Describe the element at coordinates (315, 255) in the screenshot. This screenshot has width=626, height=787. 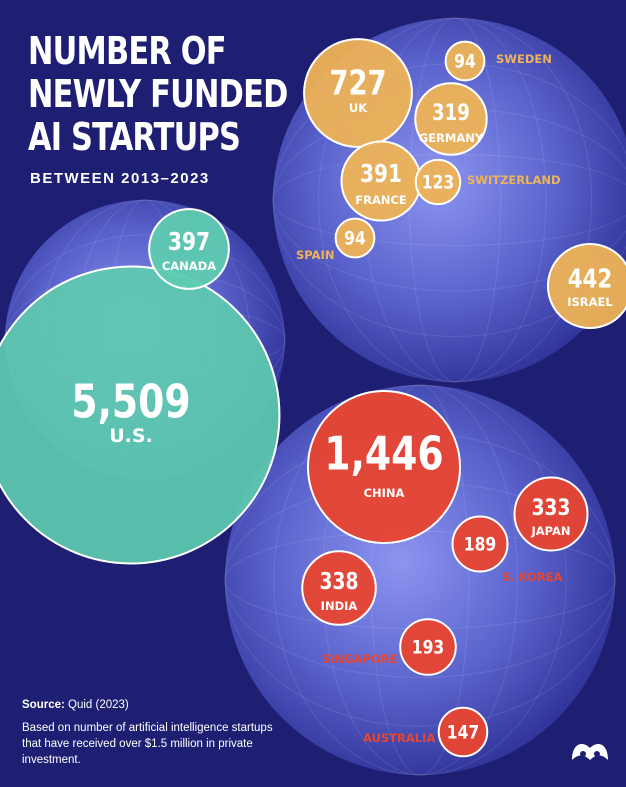
I see `bubble-label: SPAIN` at that location.